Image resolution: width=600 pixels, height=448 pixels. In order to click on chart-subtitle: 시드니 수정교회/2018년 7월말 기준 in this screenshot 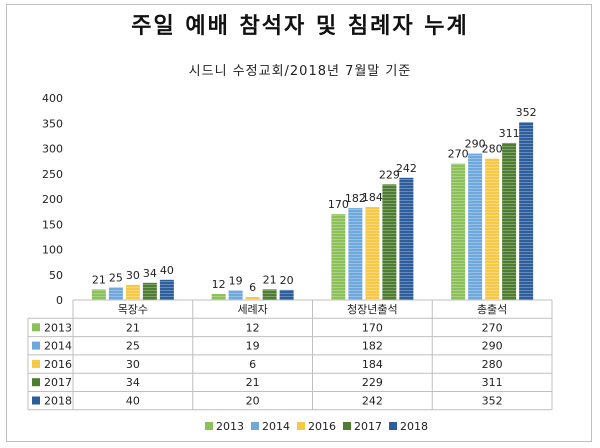, I will do `click(300, 71)`.